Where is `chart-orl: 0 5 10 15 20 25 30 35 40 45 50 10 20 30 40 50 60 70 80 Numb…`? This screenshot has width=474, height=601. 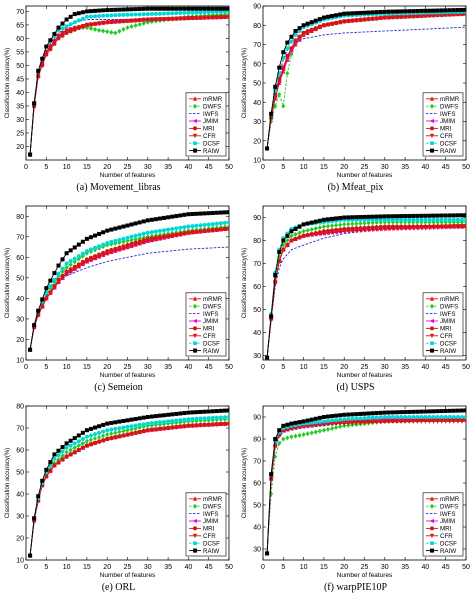 chart-orl: 0 5 10 15 20 25 30 35 40 45 50 10 20 30 40 50 60 70 80 Numb… is located at coordinates (119, 492).